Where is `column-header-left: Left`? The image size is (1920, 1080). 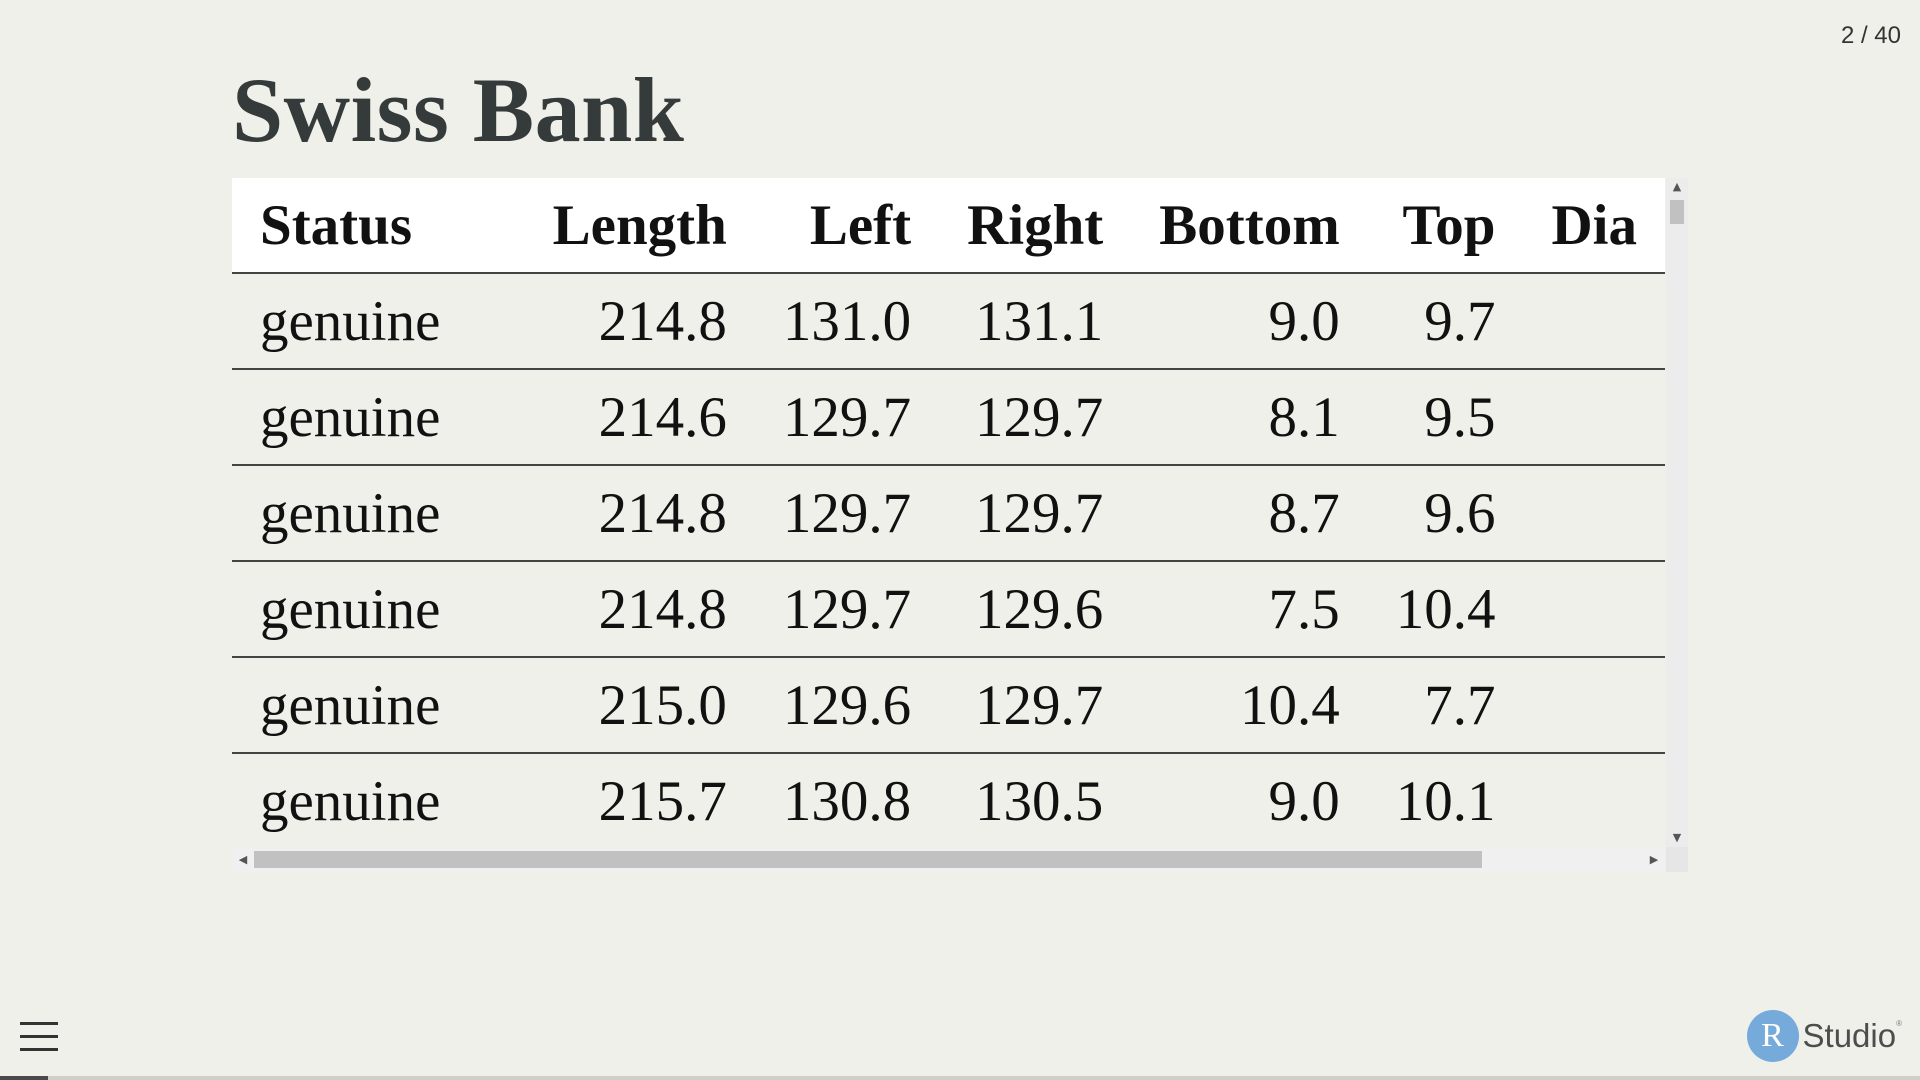 column-header-left: Left is located at coordinates (847, 226).